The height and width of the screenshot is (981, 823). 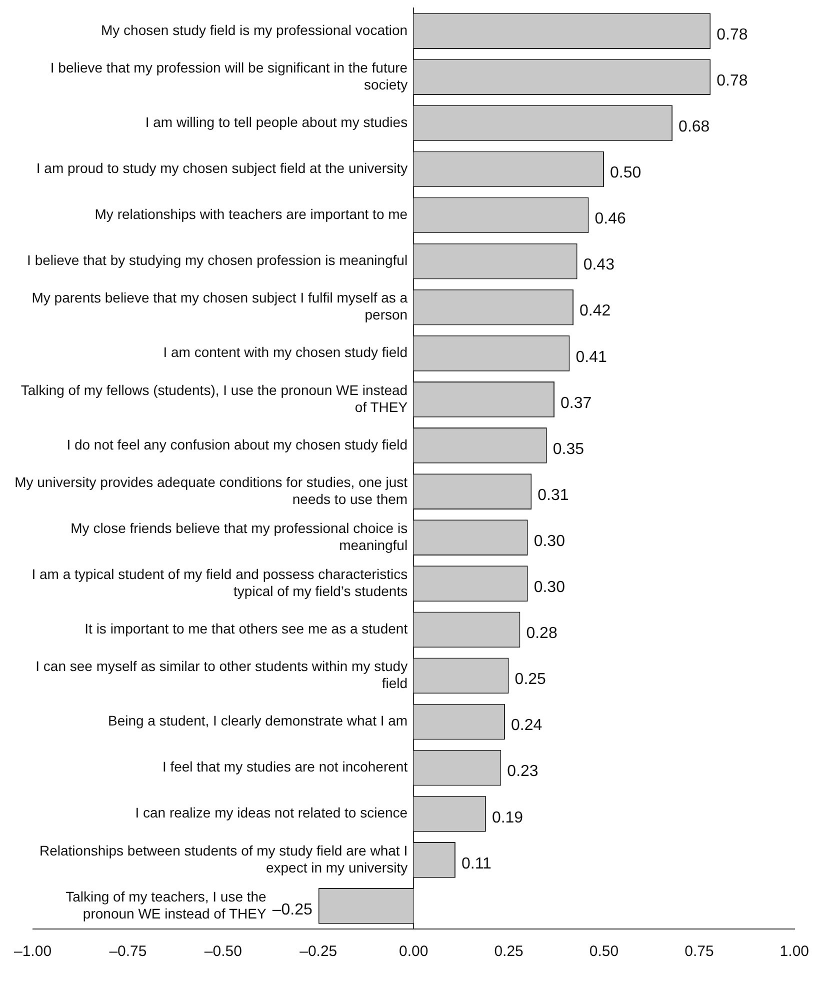 I want to click on y-tick-label: I do not feel any confusion about my chosen study field, so click(x=237, y=444).